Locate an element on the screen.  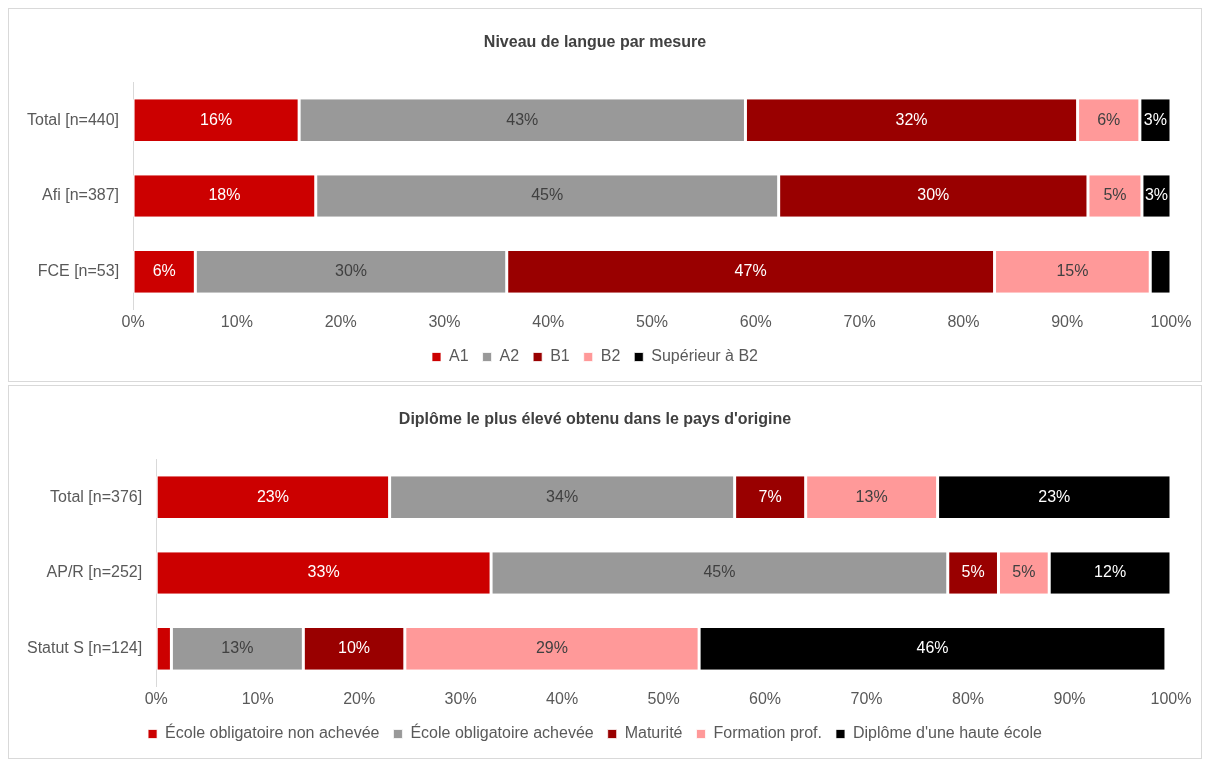
data-label: 12% is located at coordinates (1110, 572).